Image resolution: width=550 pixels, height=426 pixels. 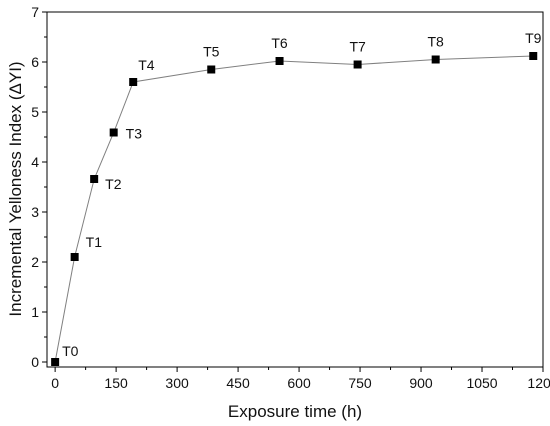 I want to click on point-label: T0, so click(x=70, y=351).